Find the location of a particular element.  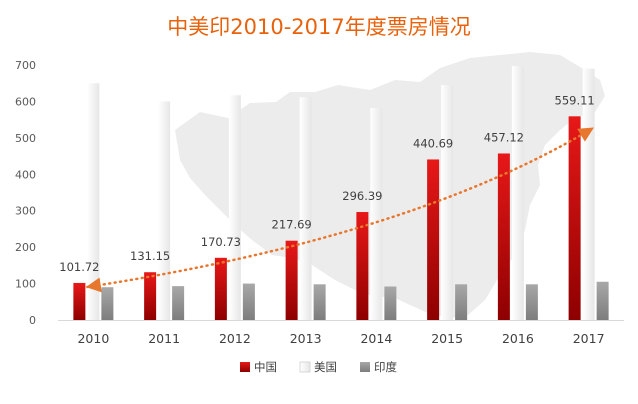

legend-swatch-us is located at coordinates (305, 367).